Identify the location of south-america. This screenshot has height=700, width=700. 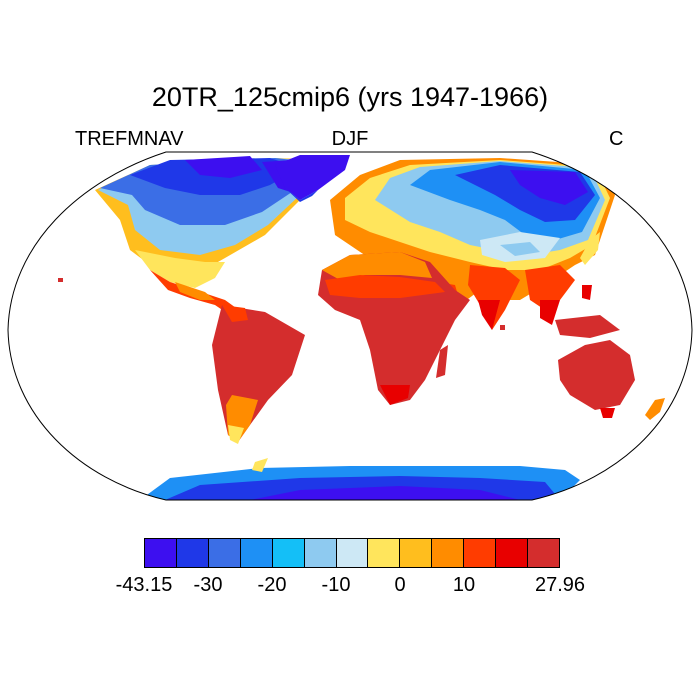
(258, 374).